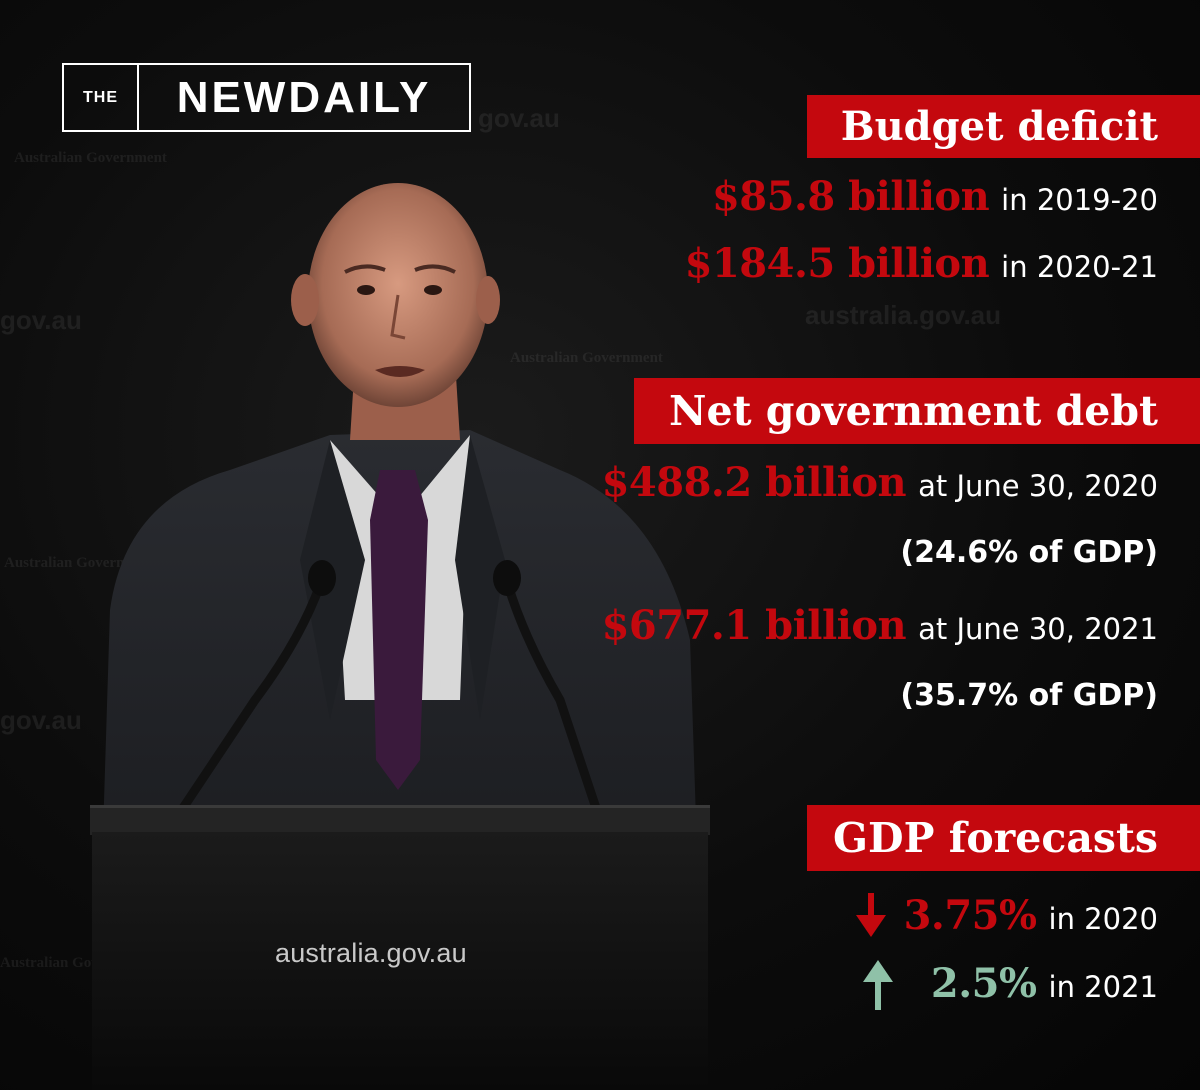  I want to click on gdp-row: 2.5% in 2021, so click(1009, 986).